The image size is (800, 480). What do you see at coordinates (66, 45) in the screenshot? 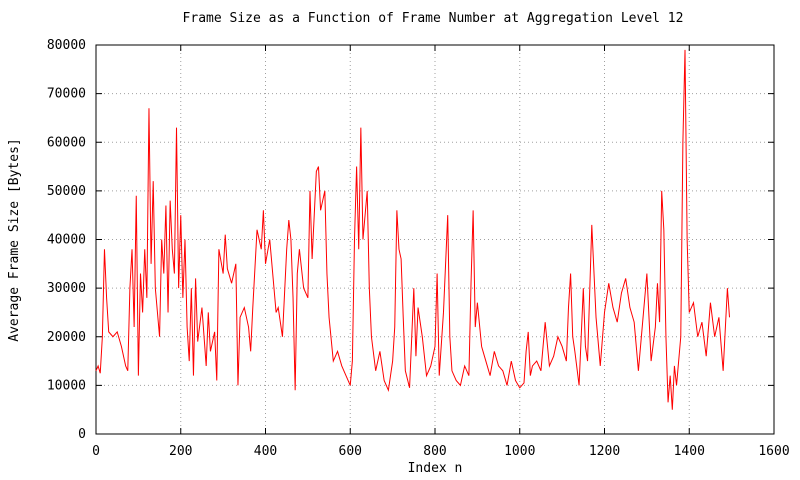
I see `y-tick-label: 80000` at bounding box center [66, 45].